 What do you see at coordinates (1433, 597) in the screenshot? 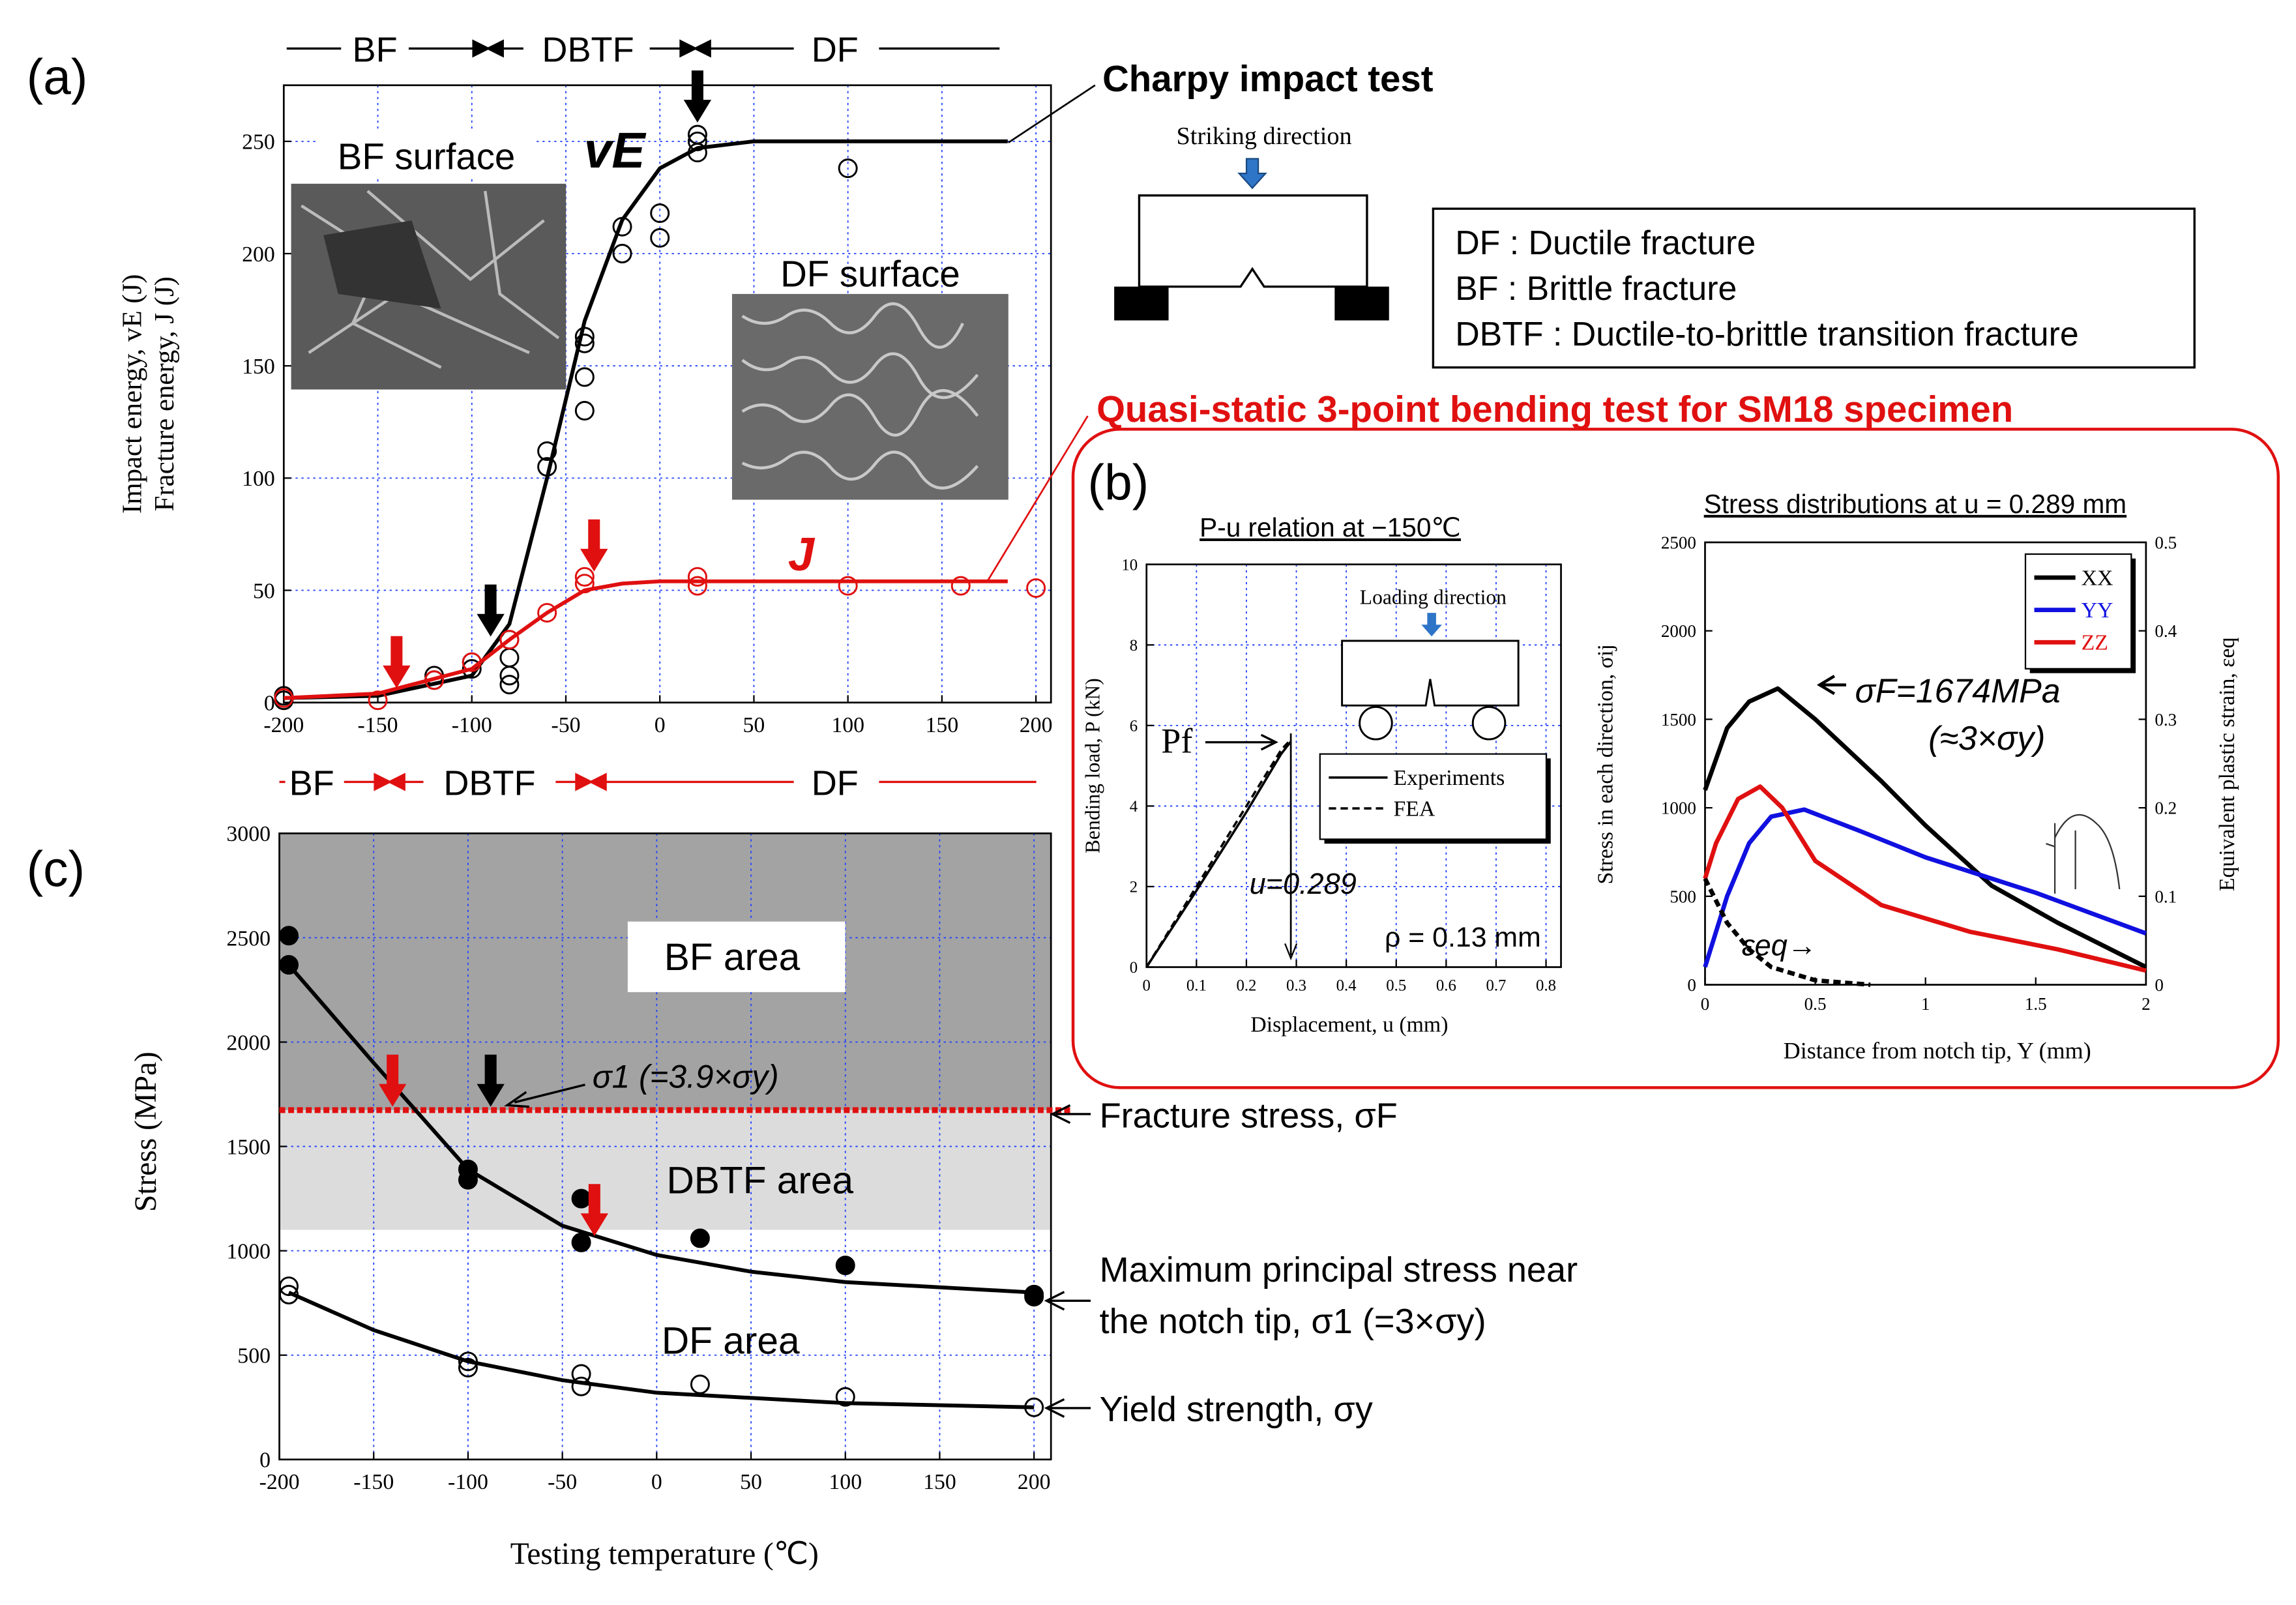
I see `diagram-label: Loading direction` at bounding box center [1433, 597].